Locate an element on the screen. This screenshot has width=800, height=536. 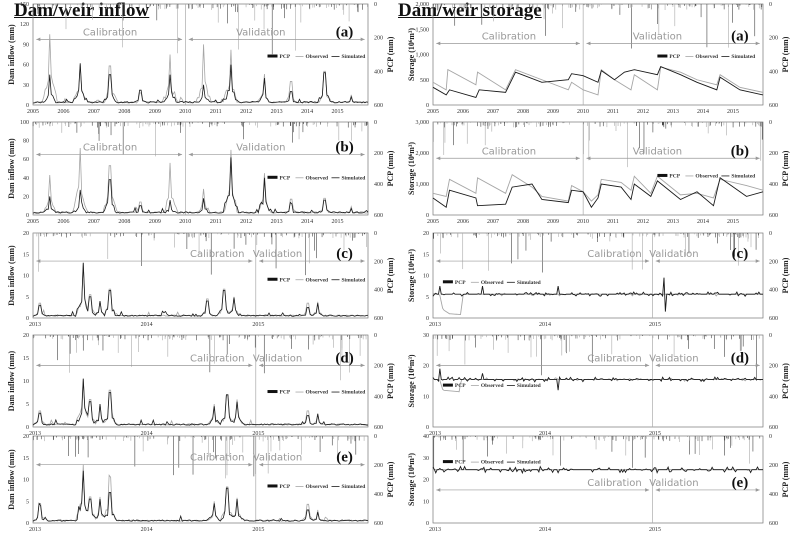
svg-text: PCP is located at coordinates (460, 283).